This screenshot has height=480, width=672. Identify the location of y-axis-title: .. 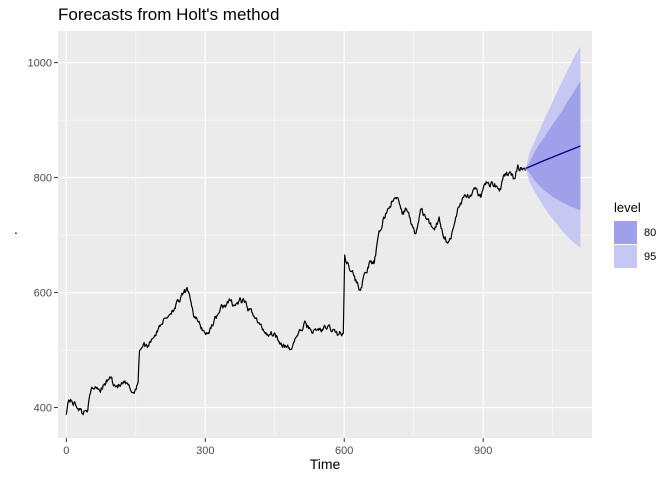
(16, 229).